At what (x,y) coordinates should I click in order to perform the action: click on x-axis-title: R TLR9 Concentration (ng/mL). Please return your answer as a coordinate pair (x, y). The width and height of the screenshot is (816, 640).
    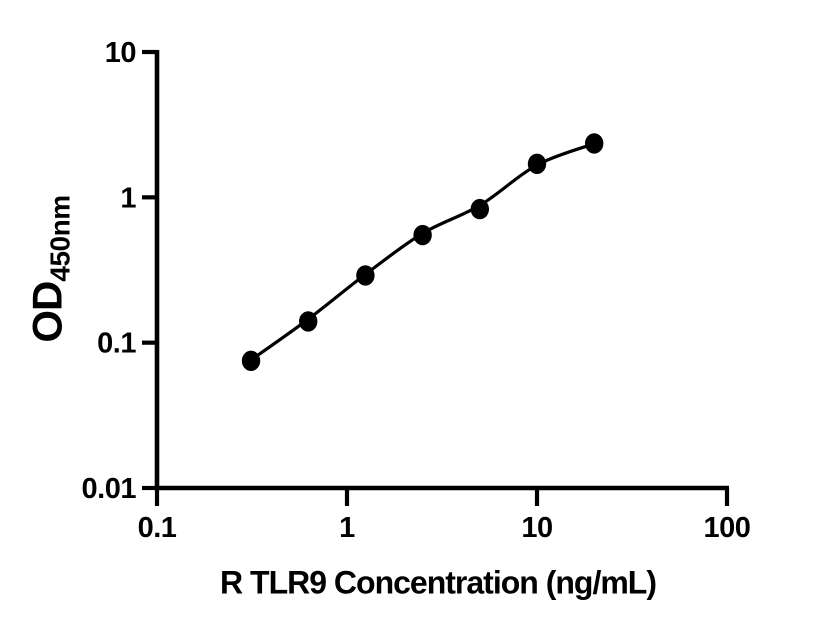
    Looking at the image, I should click on (438, 582).